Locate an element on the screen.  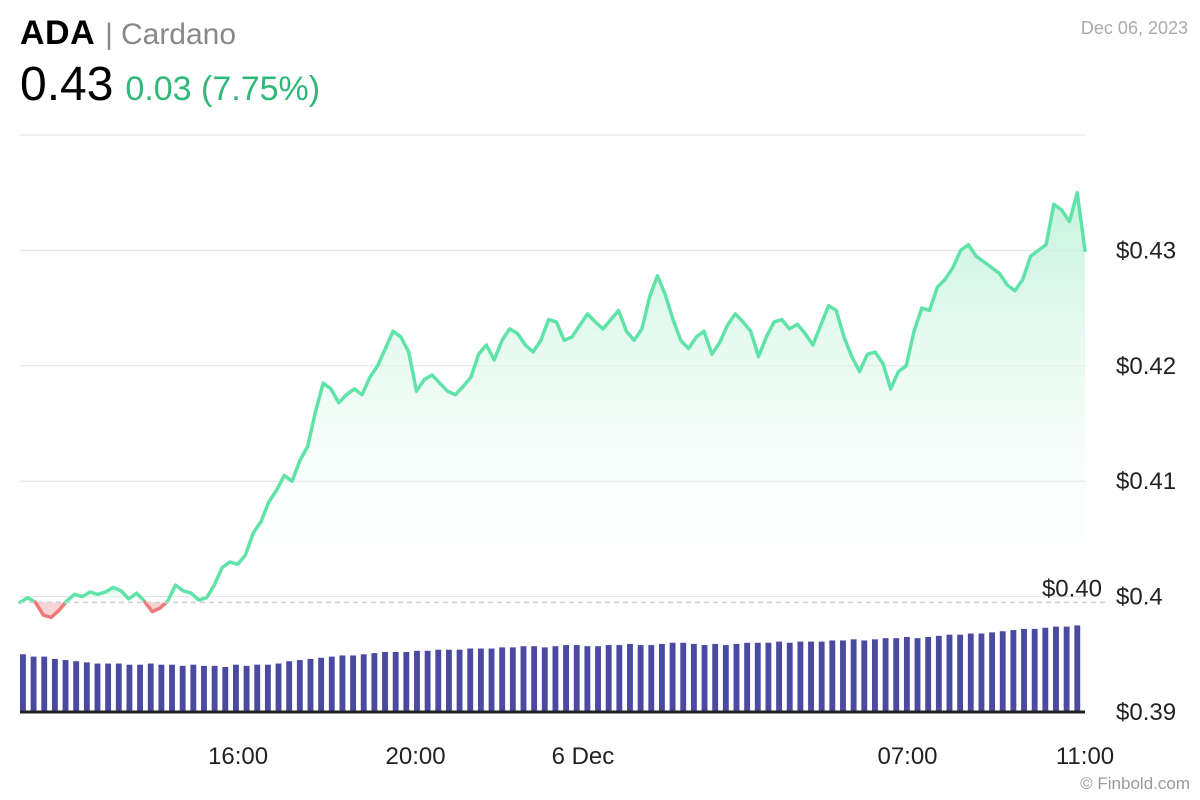
y-tick-label: $0.39 is located at coordinates (1146, 712).